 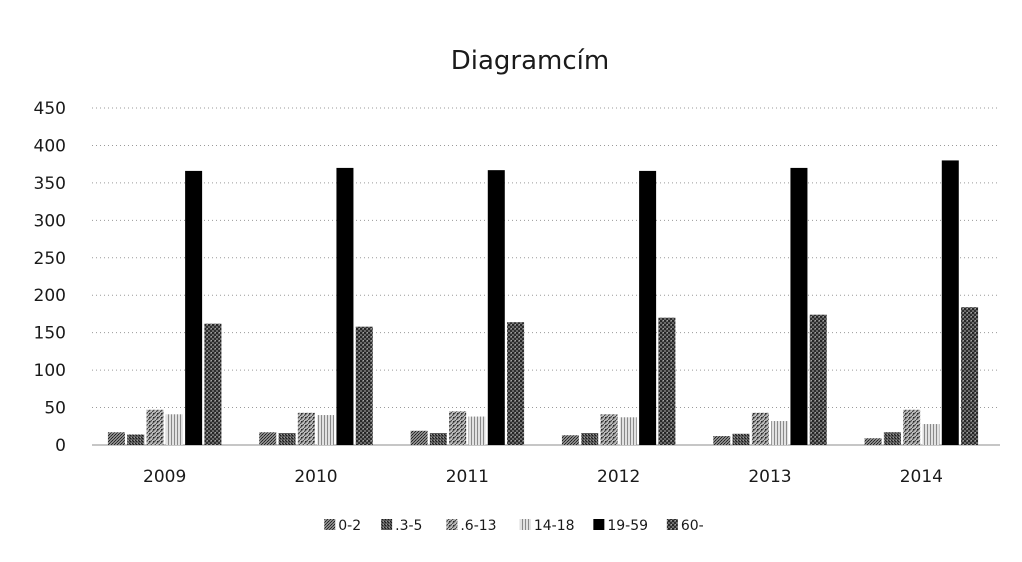 I want to click on bar-2009-60-, so click(x=213, y=384).